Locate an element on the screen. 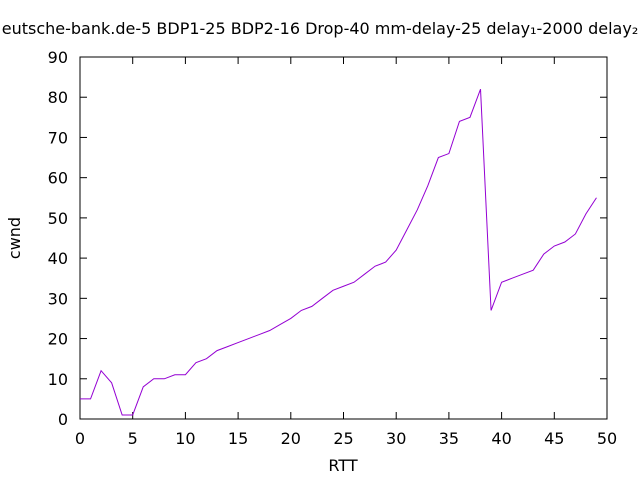 The height and width of the screenshot is (480, 640). x-tick-label: 0 is located at coordinates (80, 438).